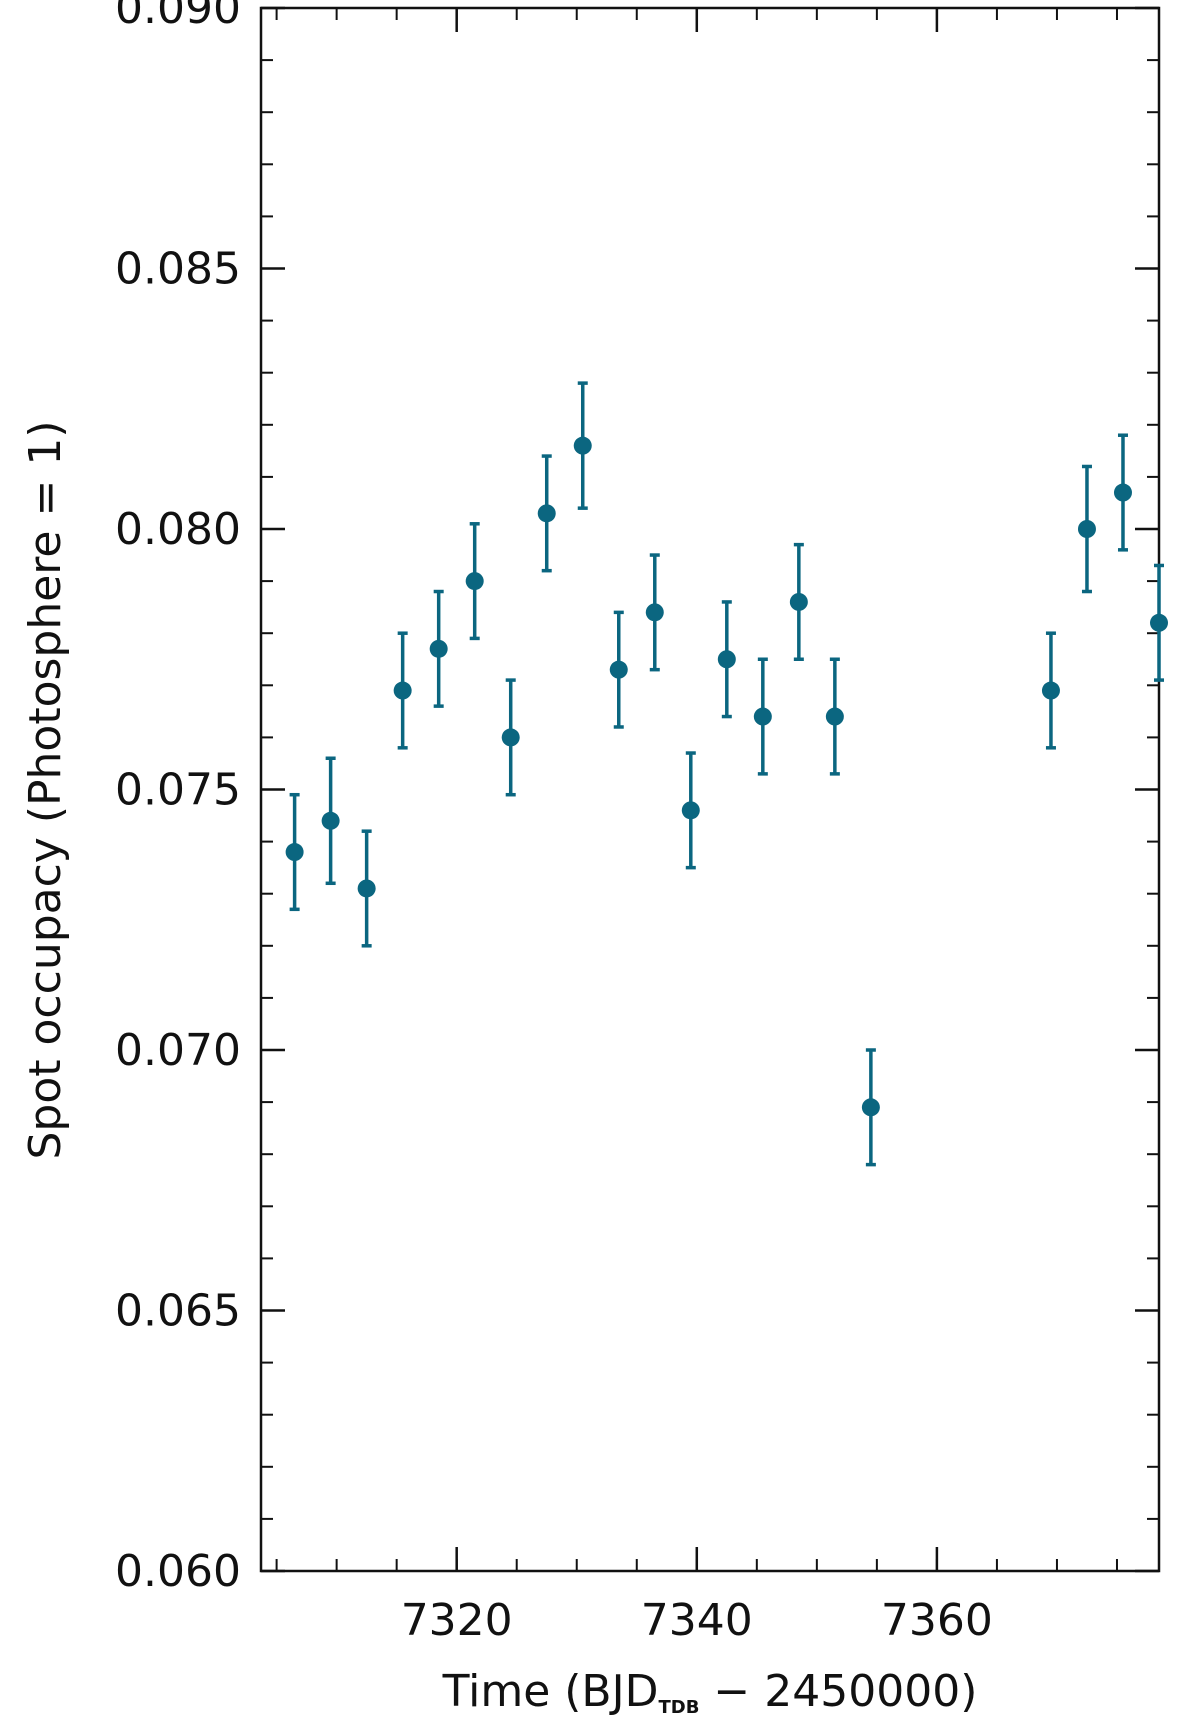 The image size is (1200, 1729). I want to click on y-tick-label: 0.060, so click(178, 1571).